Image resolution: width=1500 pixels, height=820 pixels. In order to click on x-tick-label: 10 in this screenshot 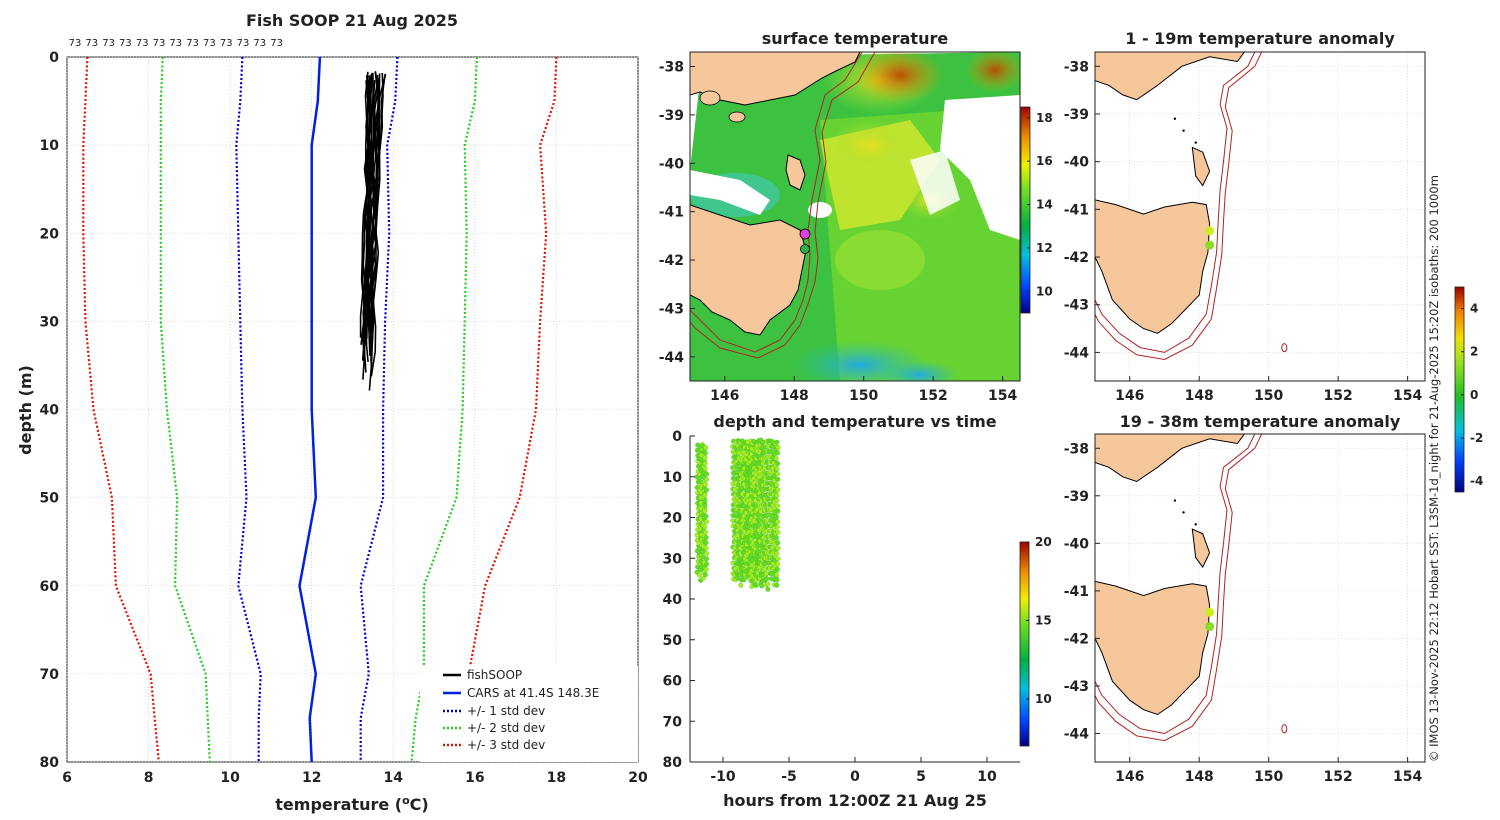, I will do `click(230, 778)`.